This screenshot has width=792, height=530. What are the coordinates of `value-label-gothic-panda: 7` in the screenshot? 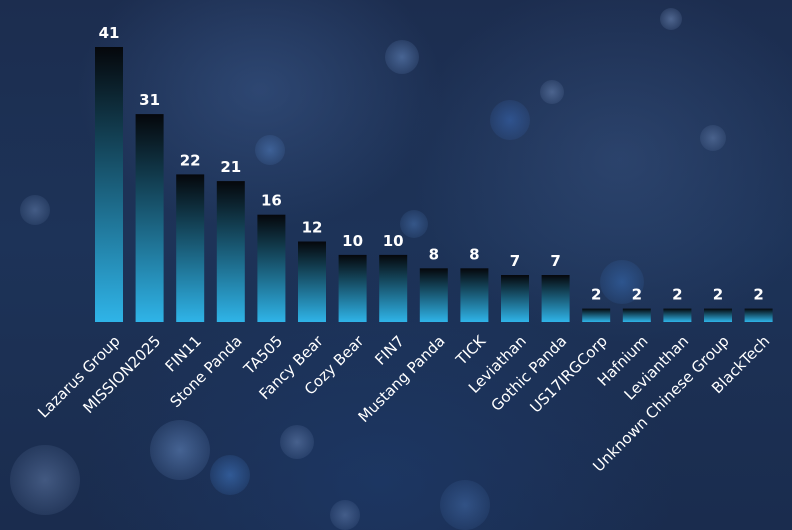 It's located at (555, 261).